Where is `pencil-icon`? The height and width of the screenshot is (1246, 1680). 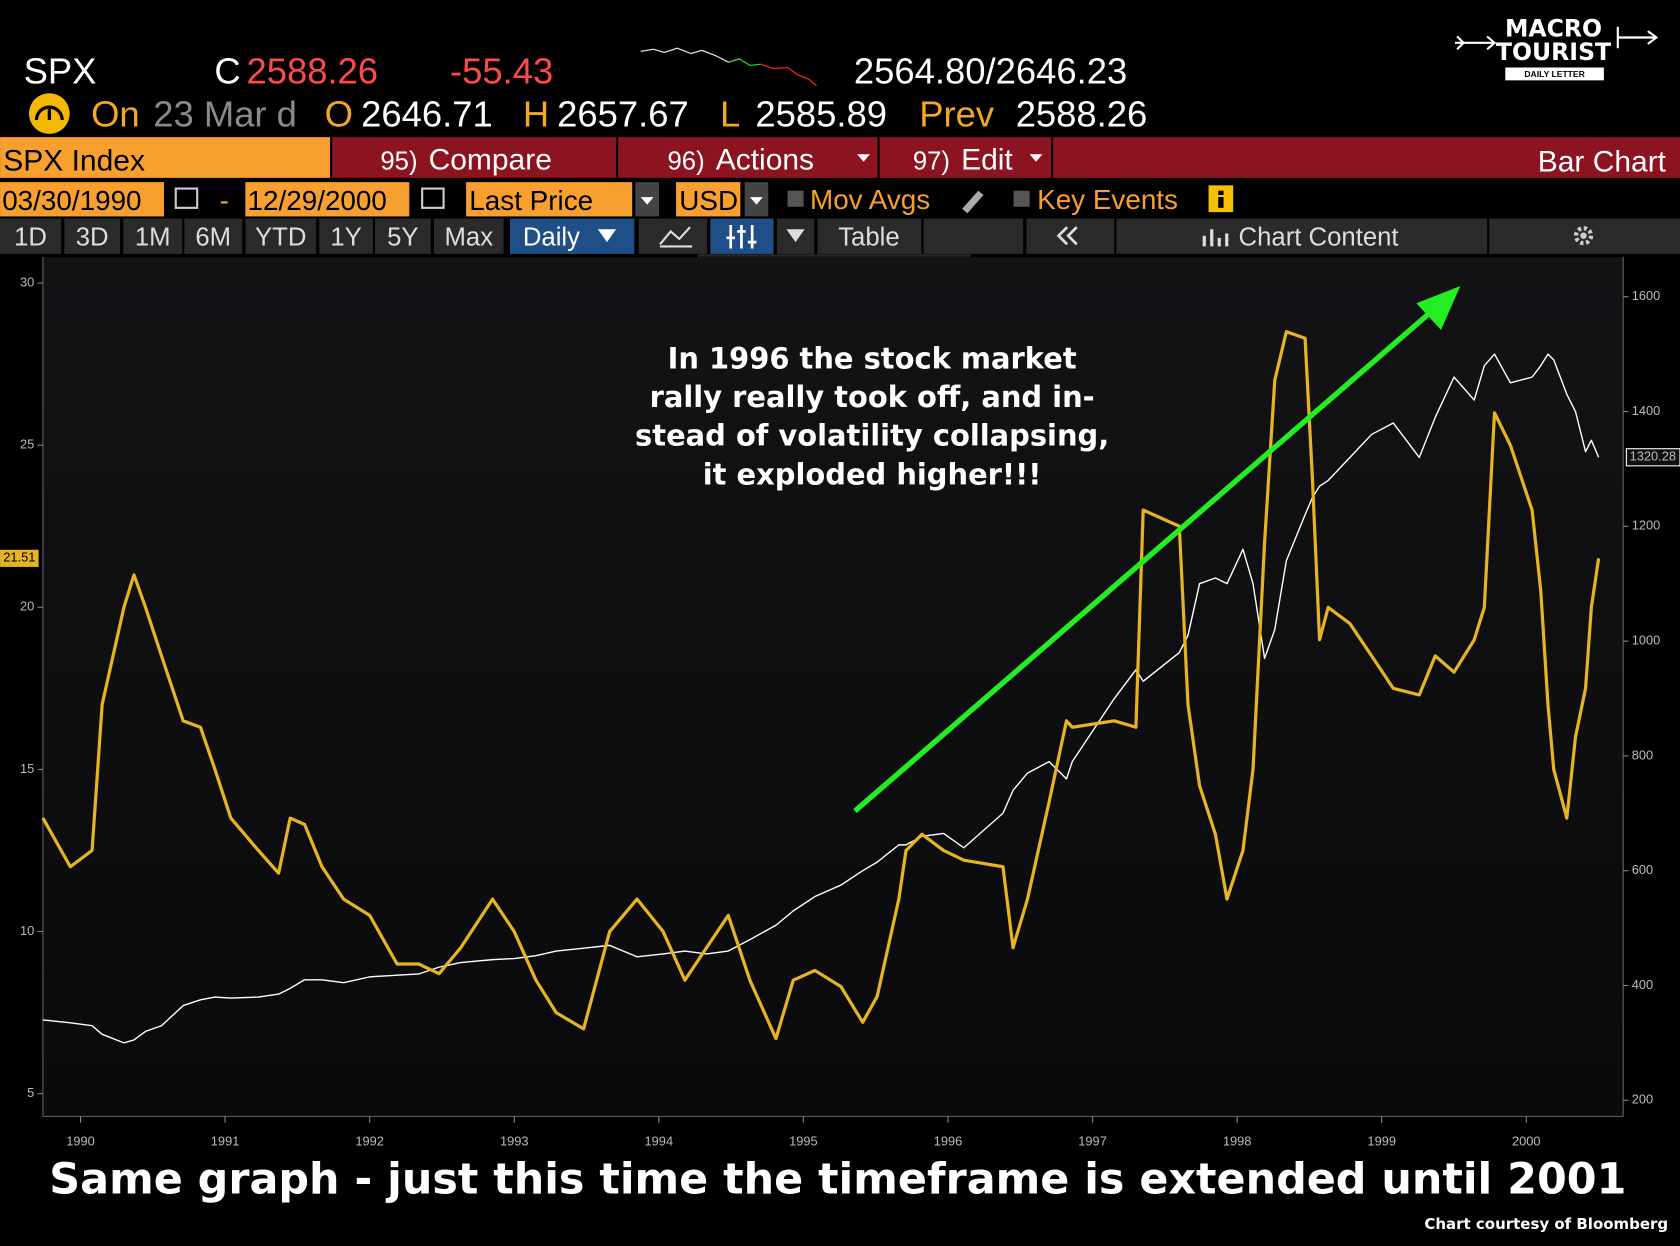
pencil-icon is located at coordinates (973, 202).